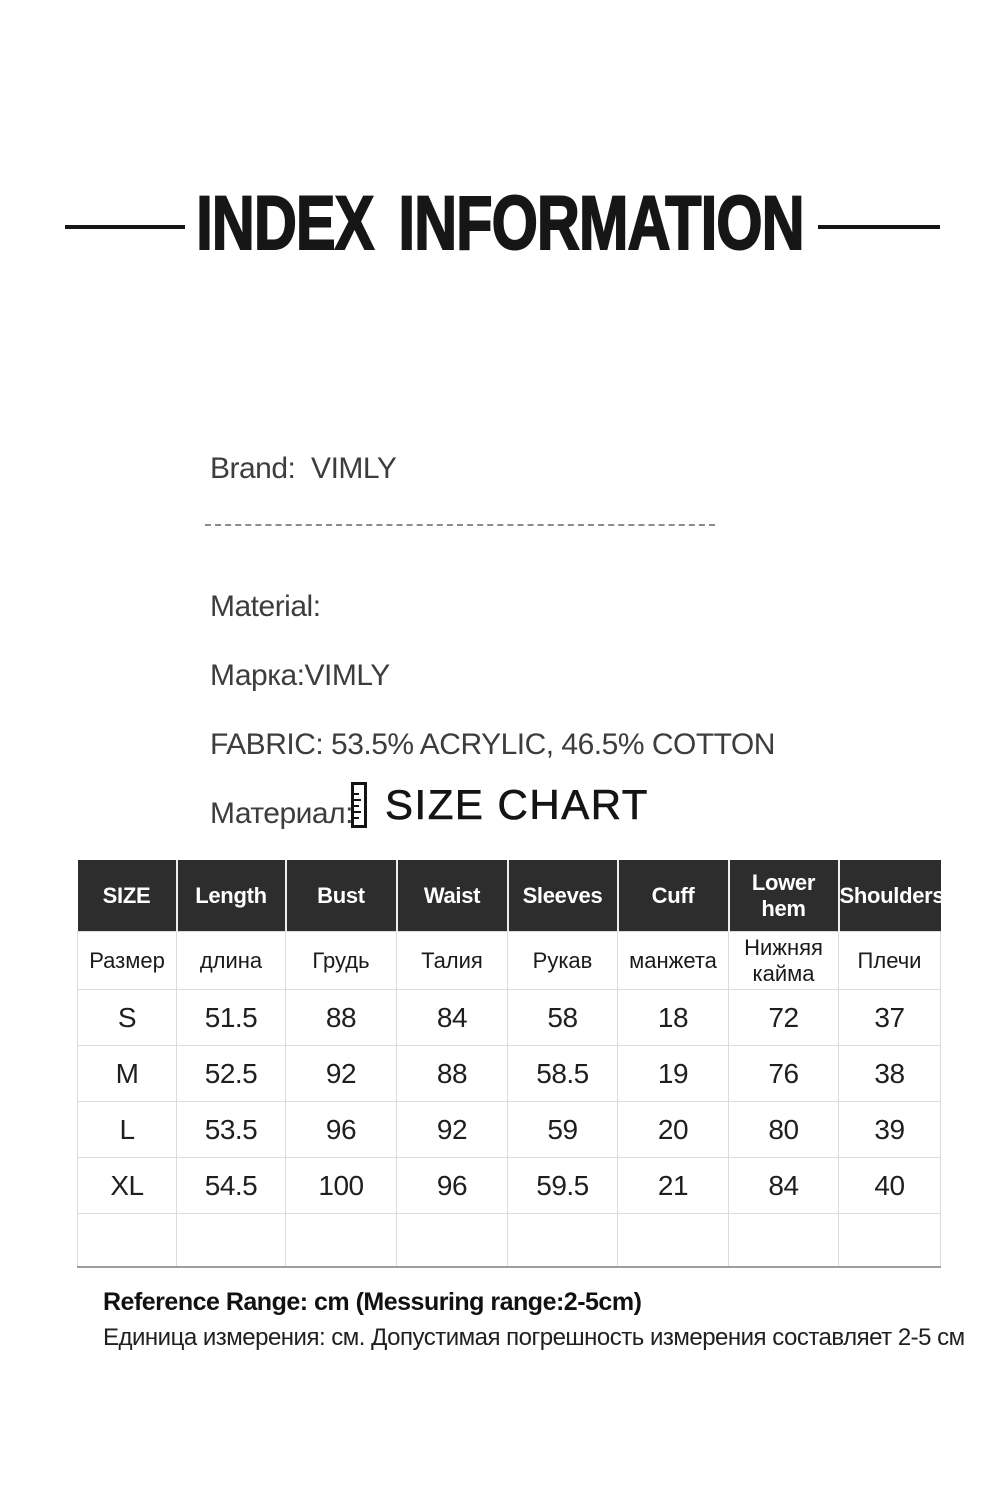 The image size is (1000, 1500). Describe the element at coordinates (303, 468) in the screenshot. I see `brand-line-en: Brand: VIMLY` at that location.